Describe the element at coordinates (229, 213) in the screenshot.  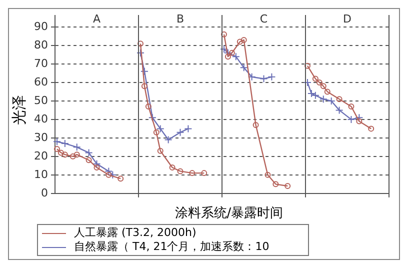
I see `x-axis-title: 涂料系统/暴露时间` at that location.